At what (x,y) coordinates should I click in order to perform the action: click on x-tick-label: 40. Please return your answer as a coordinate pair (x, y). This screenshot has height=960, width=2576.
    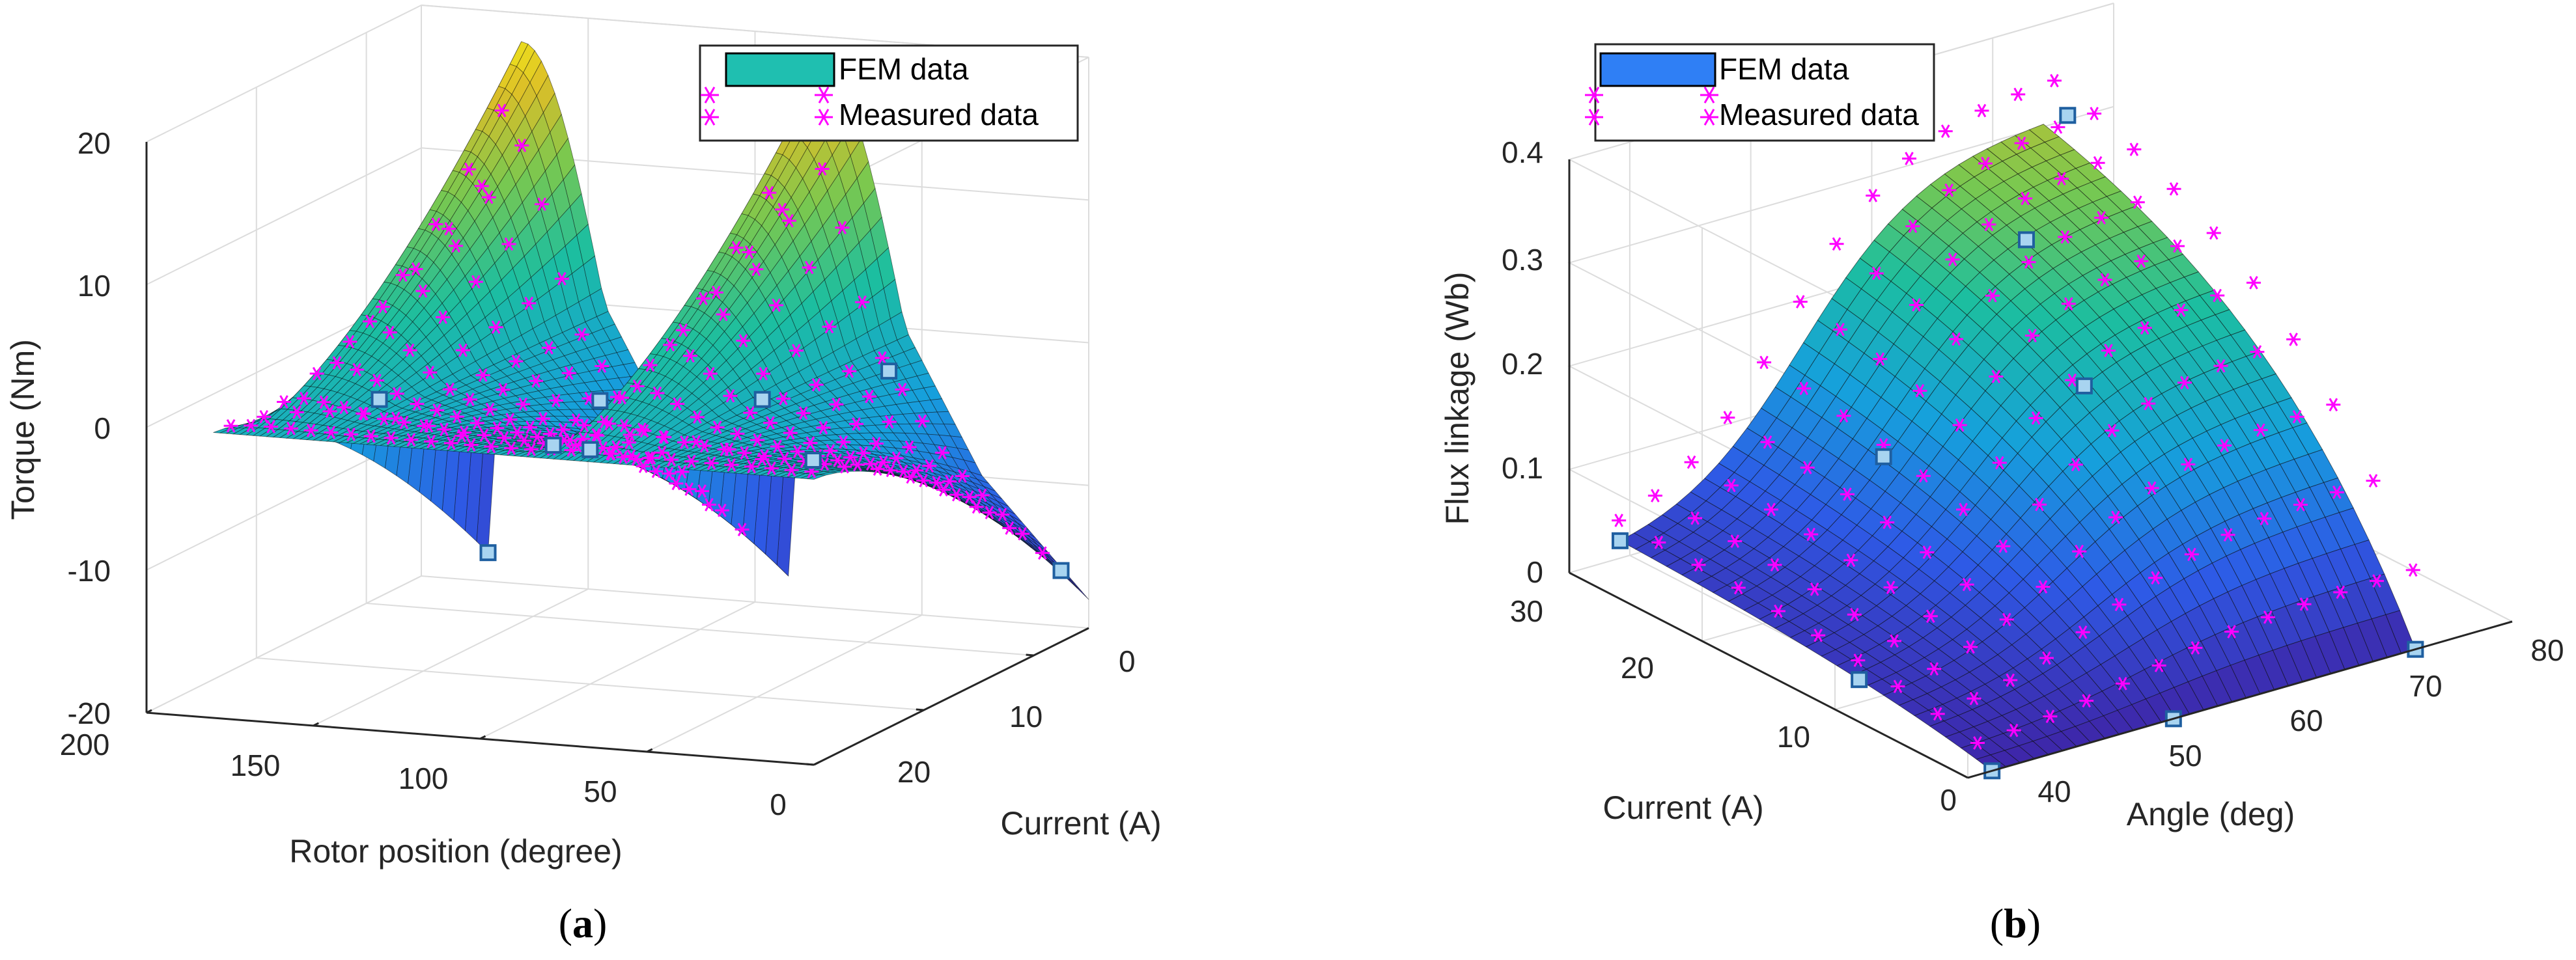
    Looking at the image, I should click on (2054, 791).